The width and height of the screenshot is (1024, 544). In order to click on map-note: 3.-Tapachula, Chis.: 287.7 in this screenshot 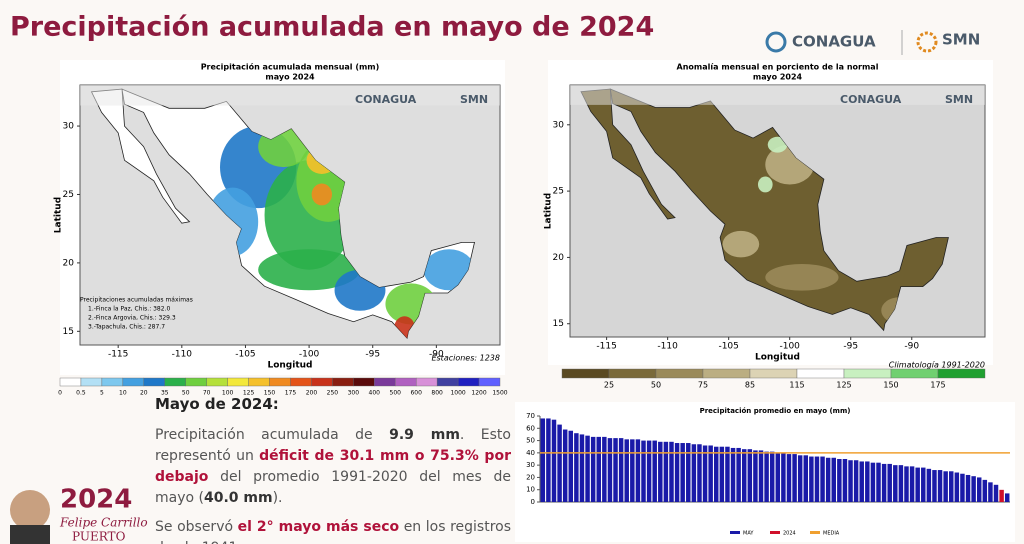, I will do `click(126, 327)`.